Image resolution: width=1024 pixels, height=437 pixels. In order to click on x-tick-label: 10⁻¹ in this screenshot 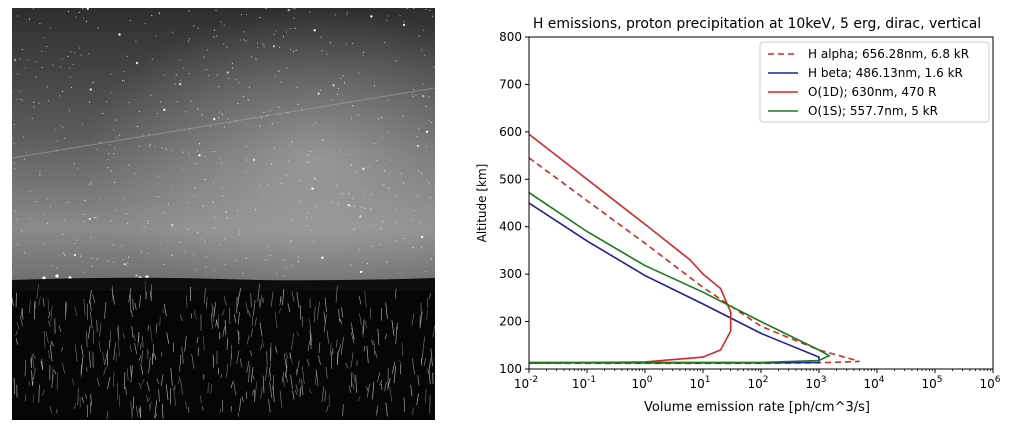, I will do `click(584, 383)`.